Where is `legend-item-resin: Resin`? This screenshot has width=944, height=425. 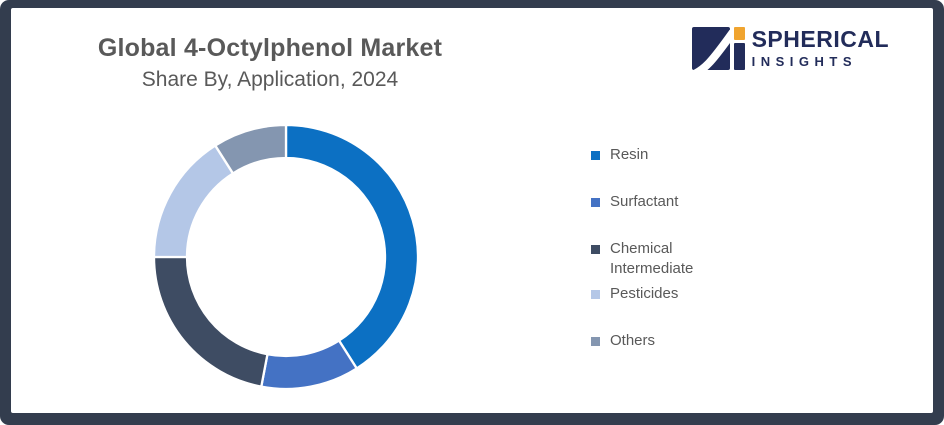
legend-item-resin: Resin is located at coordinates (655, 155).